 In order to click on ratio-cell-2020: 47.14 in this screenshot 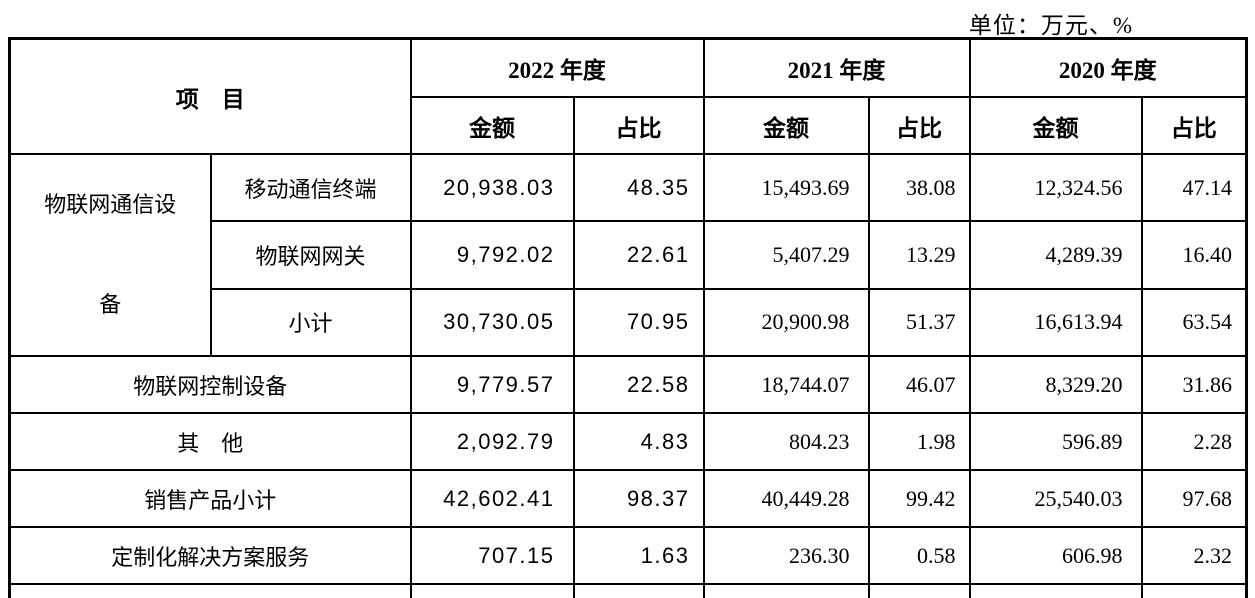, I will do `click(1194, 187)`.